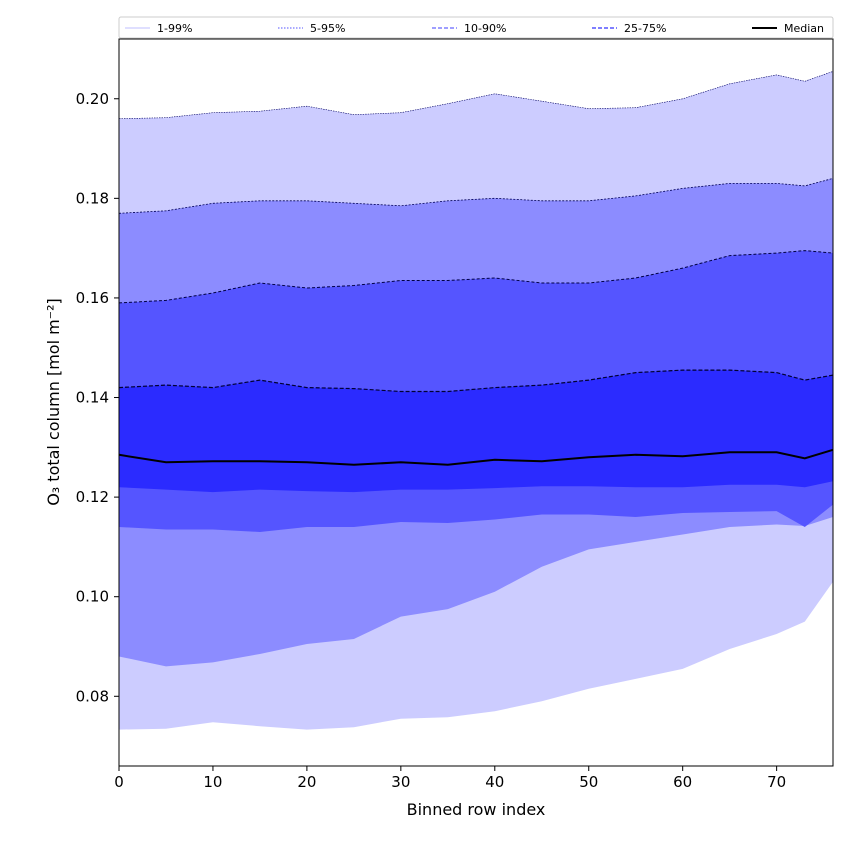 This screenshot has width=850, height=850. I want to click on x-tick-label: 60, so click(682, 782).